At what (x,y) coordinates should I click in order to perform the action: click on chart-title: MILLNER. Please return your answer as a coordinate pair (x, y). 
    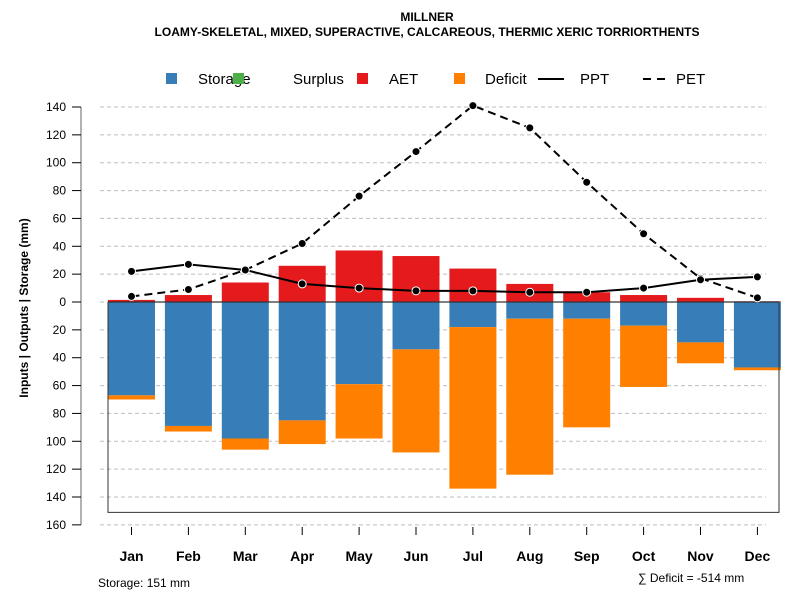
    Looking at the image, I should click on (427, 17).